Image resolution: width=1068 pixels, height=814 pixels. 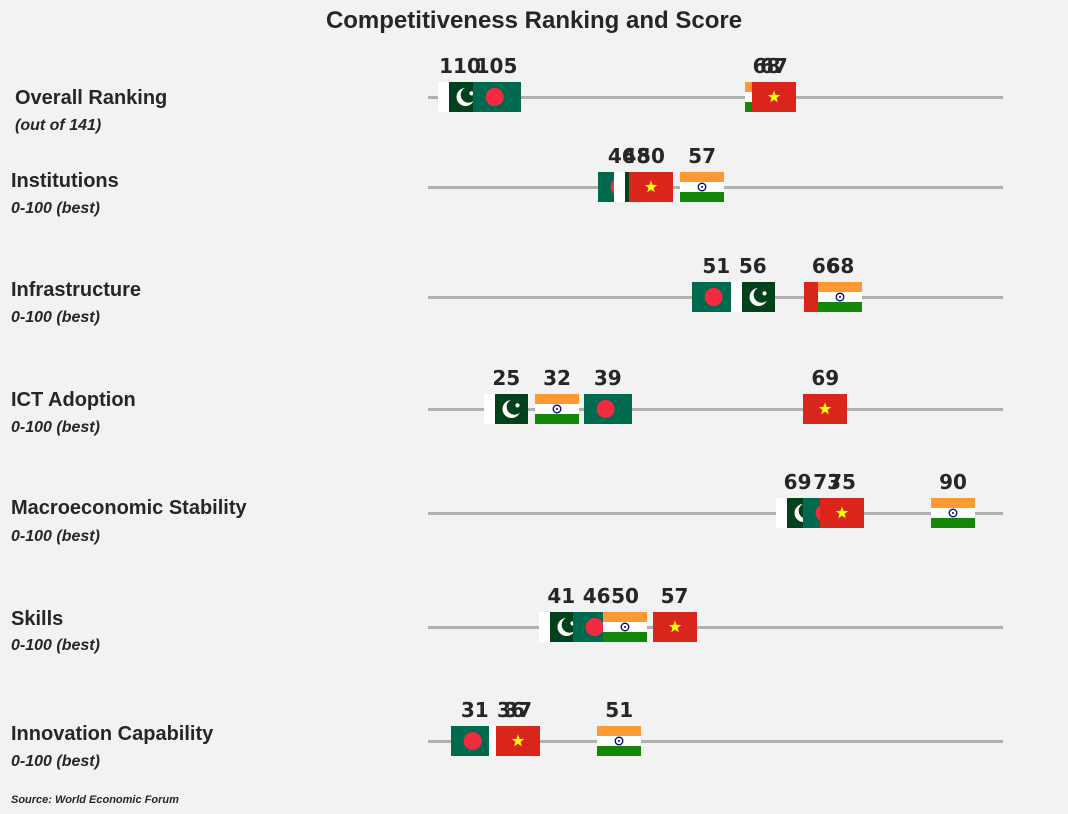 I want to click on row-label: Institutions, so click(x=65, y=181).